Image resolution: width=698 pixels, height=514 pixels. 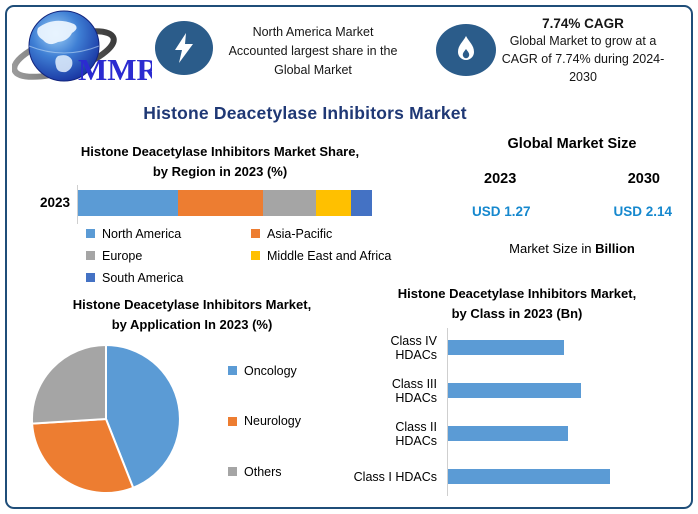 What do you see at coordinates (361, 203) in the screenshot?
I see `region-segment-south-america` at bounding box center [361, 203].